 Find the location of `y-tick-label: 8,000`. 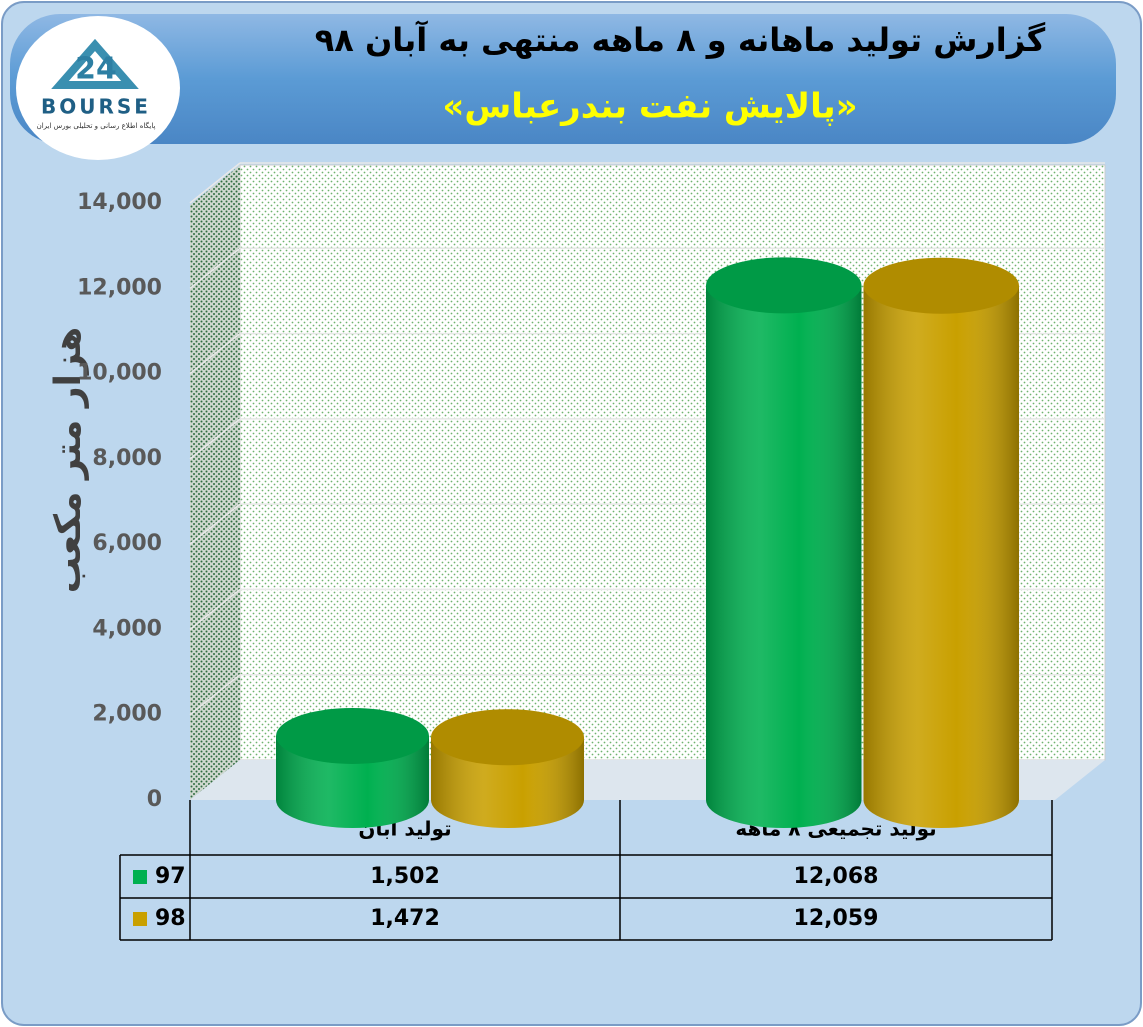

y-tick-label: 8,000 is located at coordinates (127, 458).